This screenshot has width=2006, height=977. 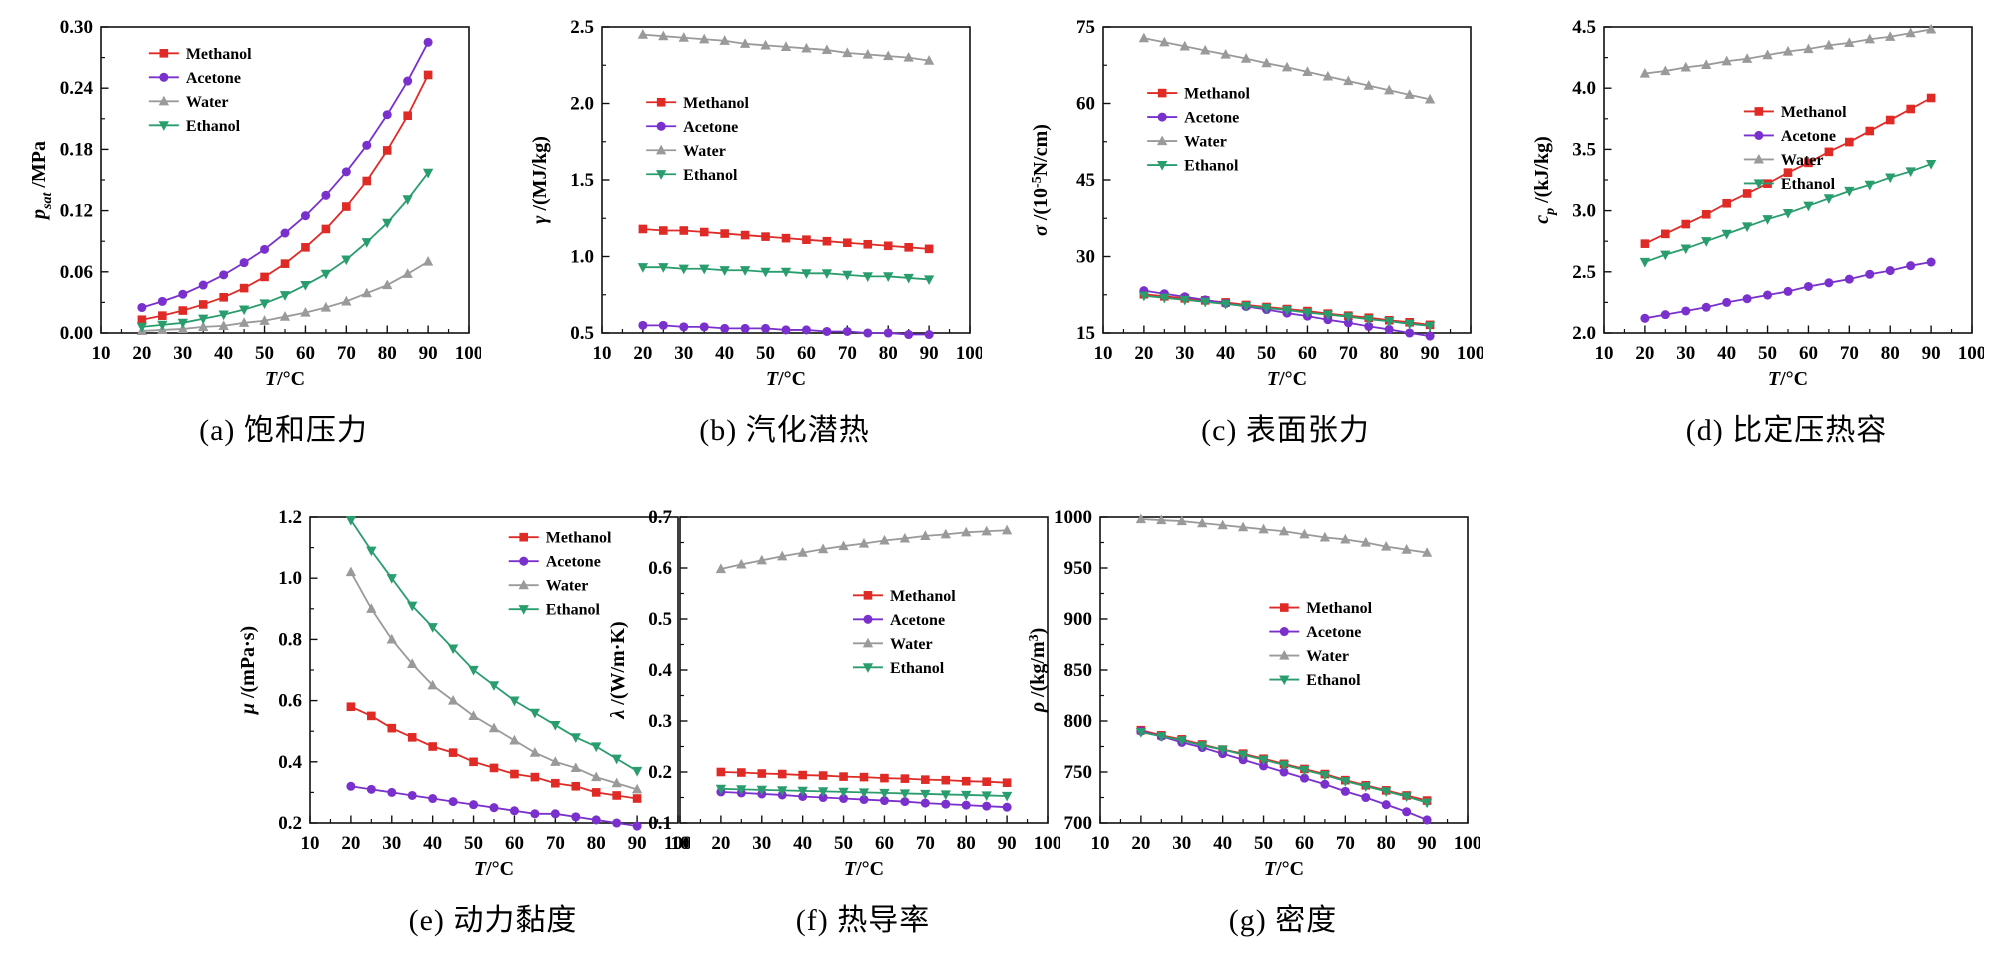 I want to click on axes: 10 20 30 40 50 60 70 80 90 100 0.5 1.0 1.5 2.0 2.5, so click(x=777, y=190).